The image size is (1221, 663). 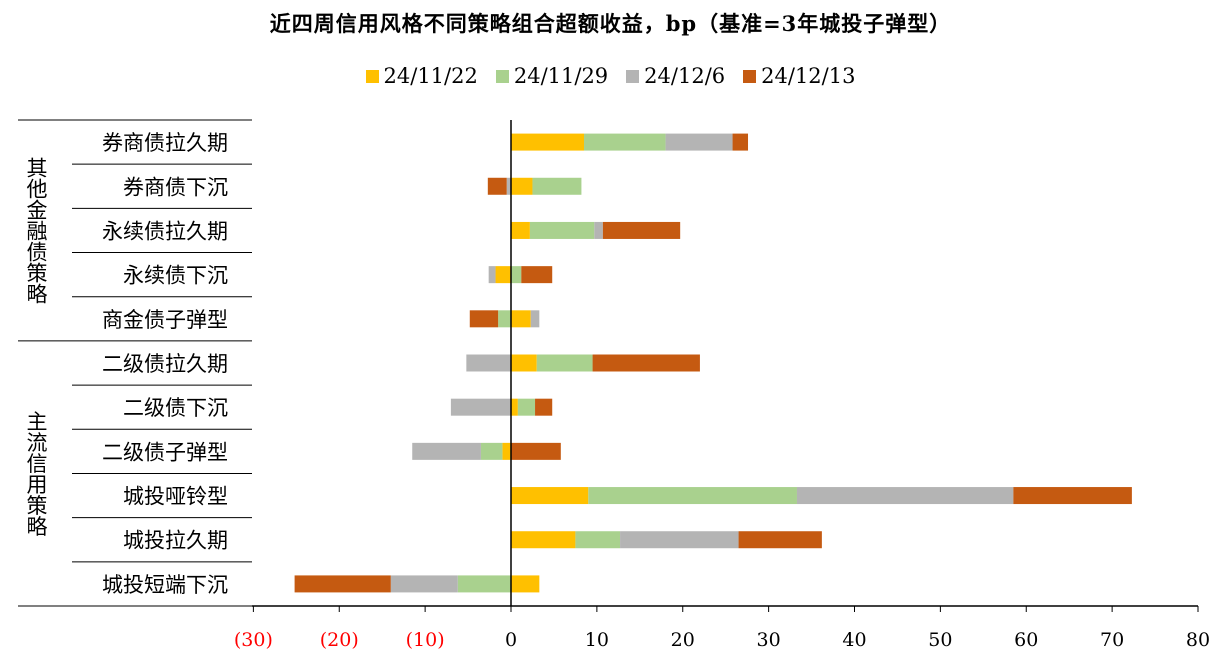 What do you see at coordinates (165, 320) in the screenshot?
I see `category-label-4: 商金债子弹型` at bounding box center [165, 320].